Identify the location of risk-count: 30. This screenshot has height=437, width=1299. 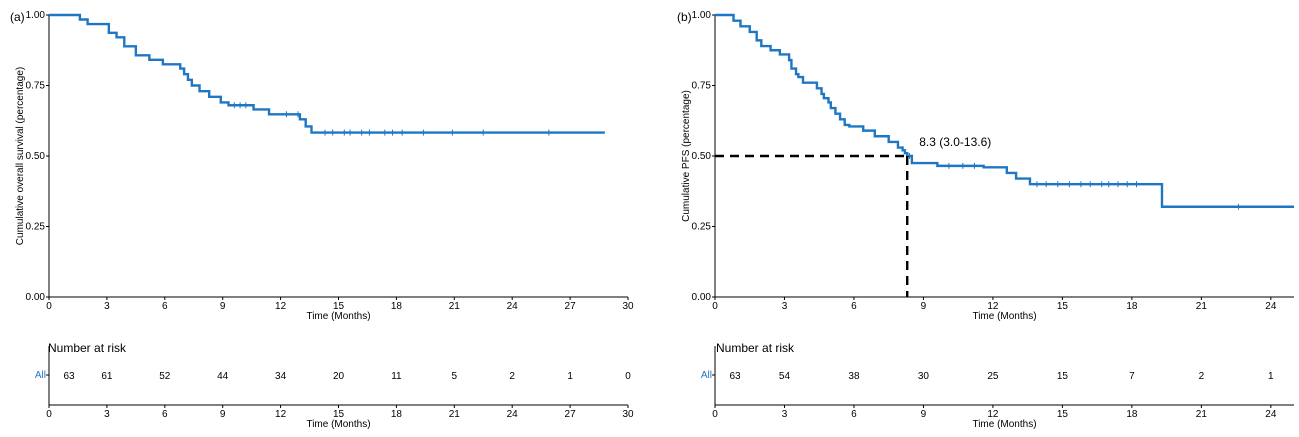
(924, 376).